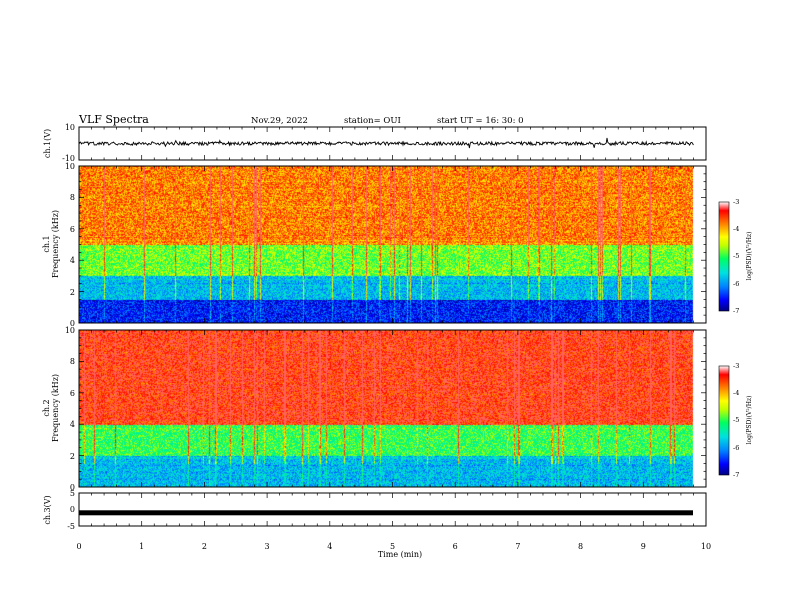 The height and width of the screenshot is (612, 792). I want to click on ch1-freq-tick-4: 4, so click(72, 260).